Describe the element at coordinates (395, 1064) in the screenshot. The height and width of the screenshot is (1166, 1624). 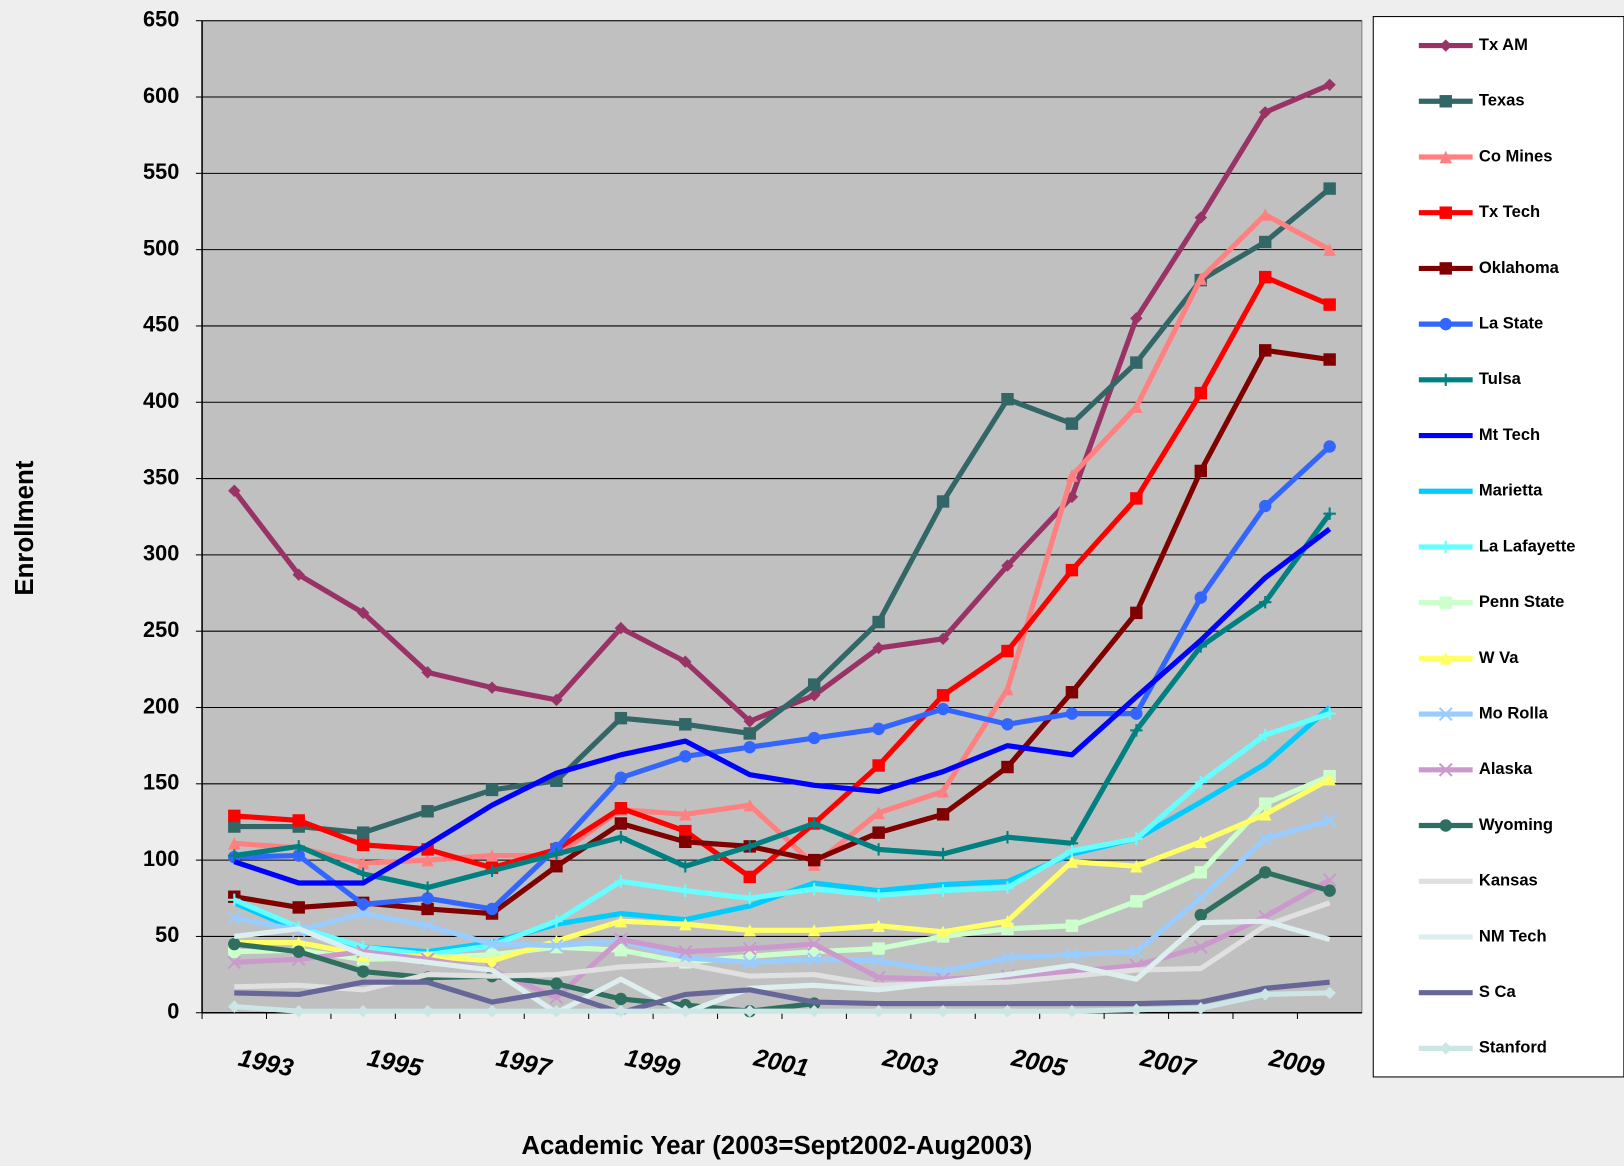
I see `x-tick-label: 1995` at that location.